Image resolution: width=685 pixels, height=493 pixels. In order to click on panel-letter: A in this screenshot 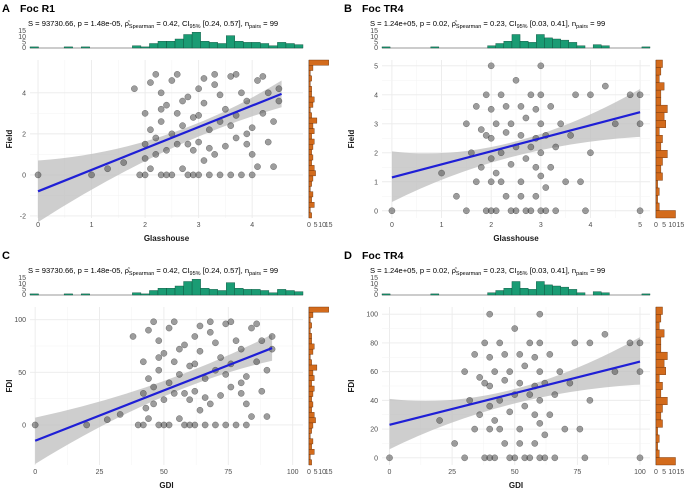, I will do `click(6, 9)`.